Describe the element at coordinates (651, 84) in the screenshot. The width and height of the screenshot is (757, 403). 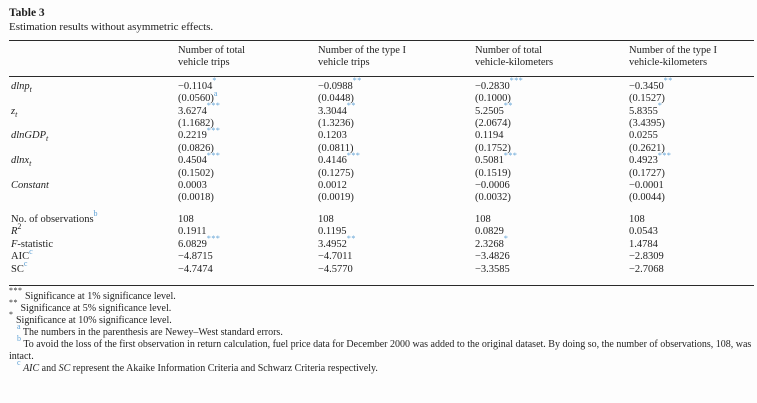
I see `coefficient-value: −0.3450**` at that location.